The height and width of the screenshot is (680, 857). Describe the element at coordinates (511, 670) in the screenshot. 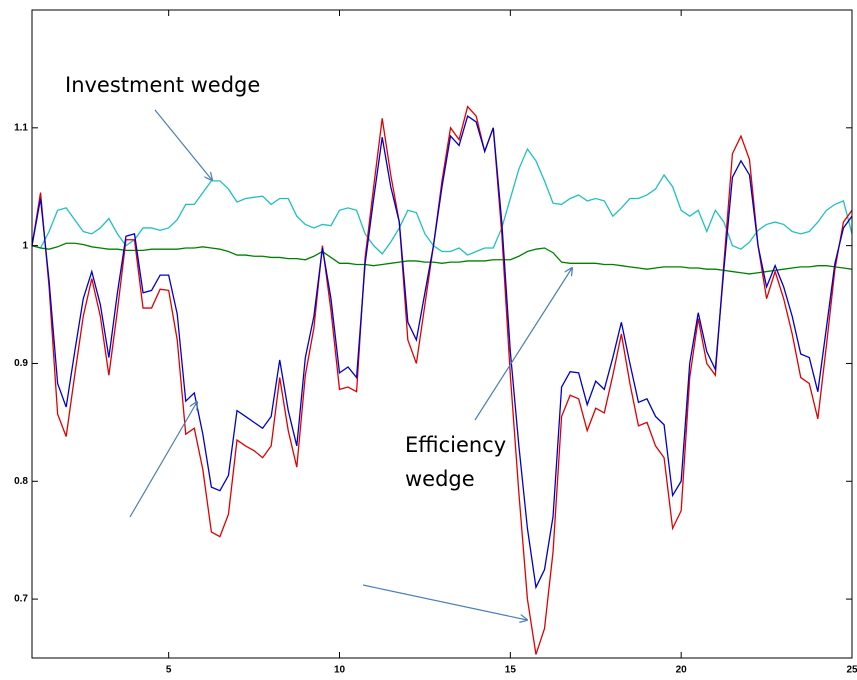

I see `x-tick-label: 15` at that location.